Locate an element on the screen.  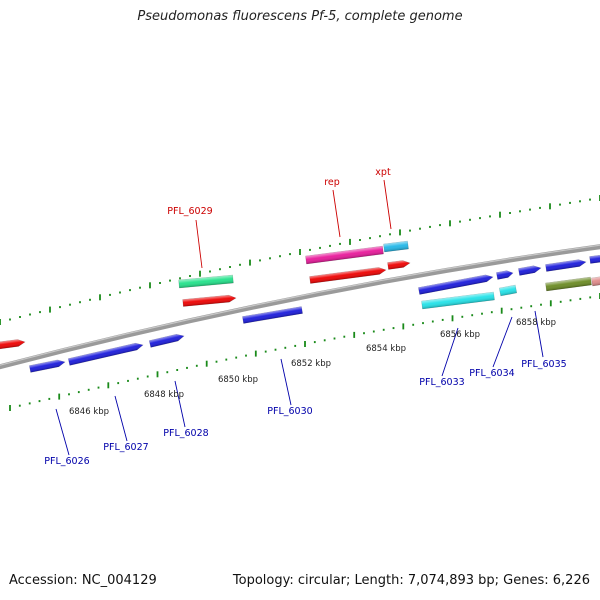
feature-blue-edge is located at coordinates (594, 259).